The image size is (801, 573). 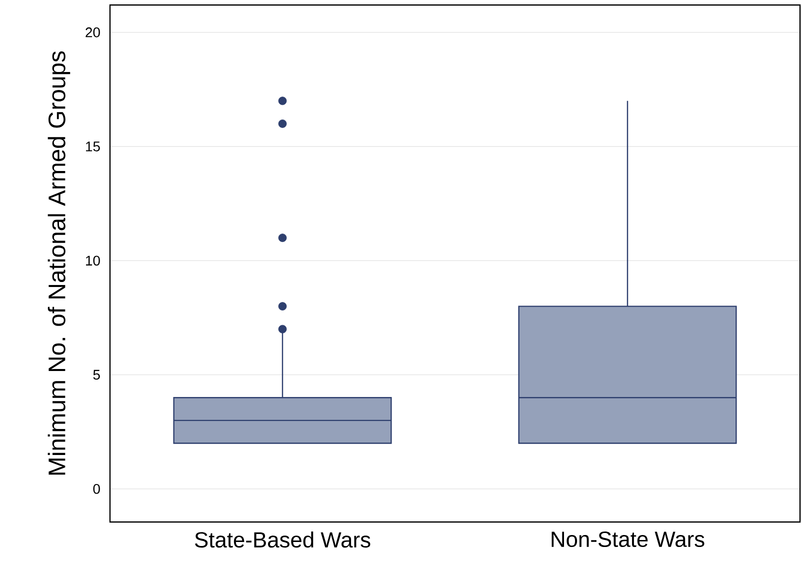 What do you see at coordinates (96, 489) in the screenshot?
I see `y-tick-label: 0` at bounding box center [96, 489].